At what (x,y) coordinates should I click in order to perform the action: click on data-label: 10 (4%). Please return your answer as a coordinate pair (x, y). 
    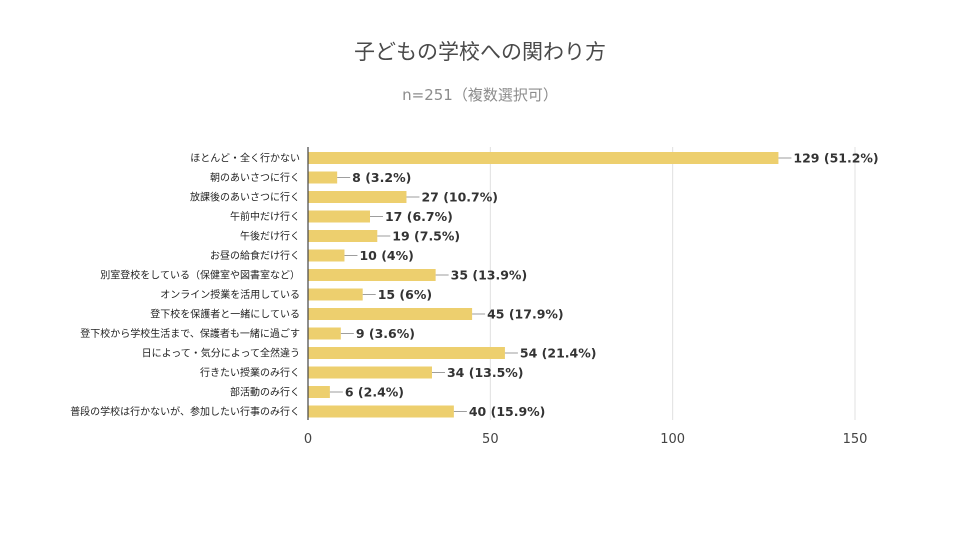
    Looking at the image, I should click on (386, 255).